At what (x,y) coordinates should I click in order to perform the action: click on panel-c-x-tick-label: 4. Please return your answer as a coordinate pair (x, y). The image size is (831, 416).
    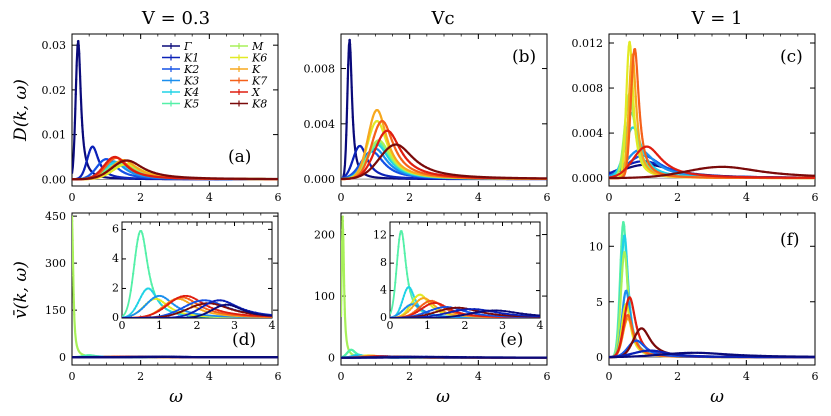
    Looking at the image, I should click on (746, 197).